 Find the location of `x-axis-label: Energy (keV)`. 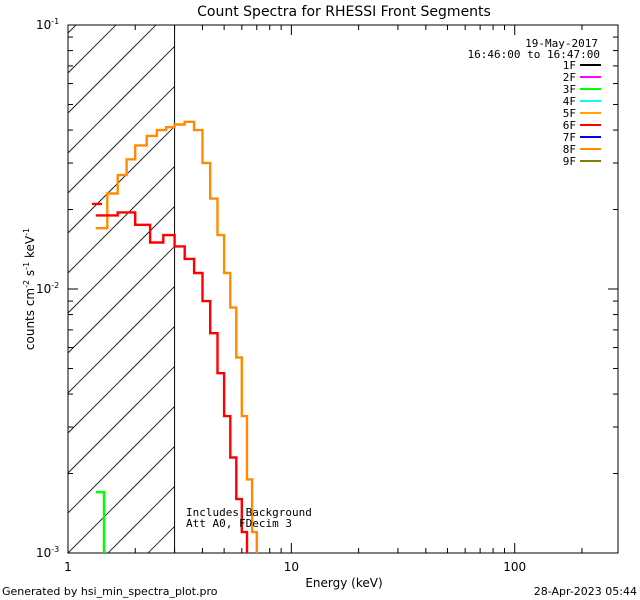

x-axis-label: Energy (keV) is located at coordinates (343, 583).